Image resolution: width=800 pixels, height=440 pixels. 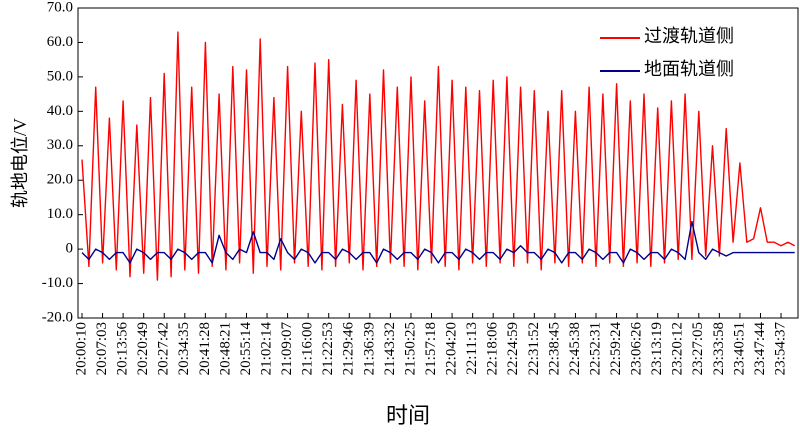 What do you see at coordinates (60, 145) in the screenshot?
I see `y-tick-label: 30.0` at bounding box center [60, 145].